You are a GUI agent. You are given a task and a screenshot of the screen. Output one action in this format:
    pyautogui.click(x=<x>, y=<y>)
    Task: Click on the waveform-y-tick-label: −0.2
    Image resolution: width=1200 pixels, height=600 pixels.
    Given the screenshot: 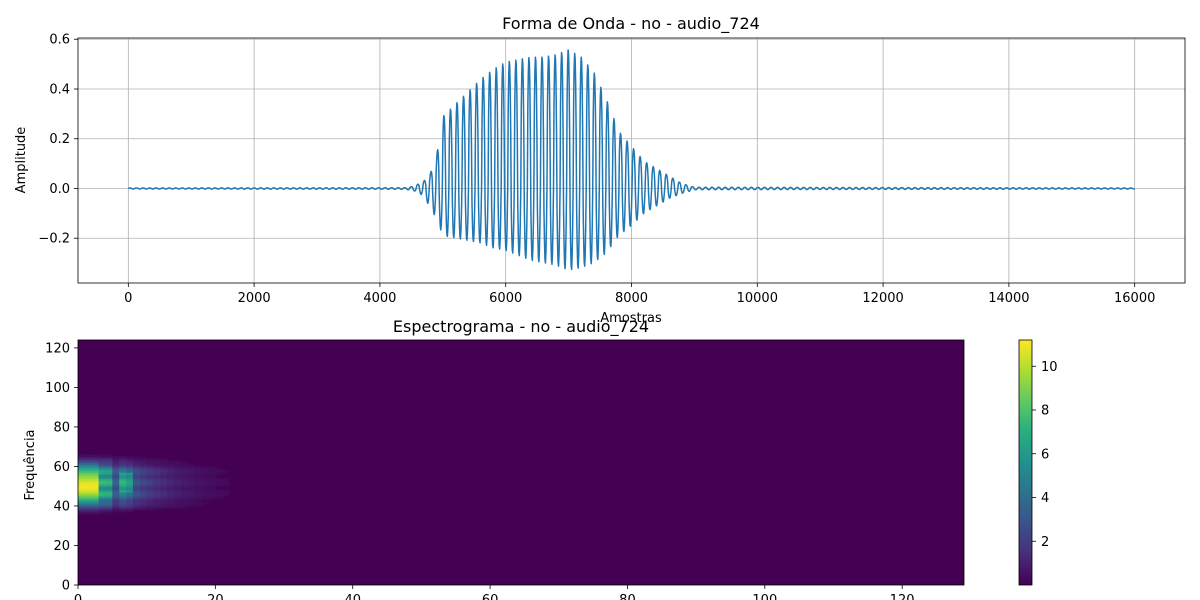 What is the action you would take?
    pyautogui.click(x=54, y=239)
    